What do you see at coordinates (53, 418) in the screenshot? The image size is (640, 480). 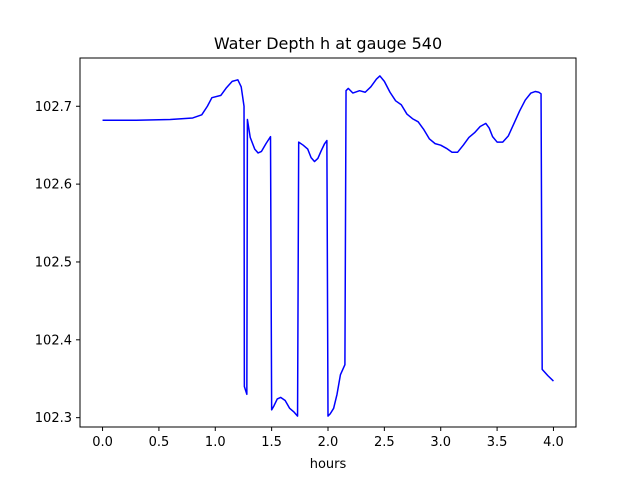 I see `y-tick-label: 102.3` at bounding box center [53, 418].